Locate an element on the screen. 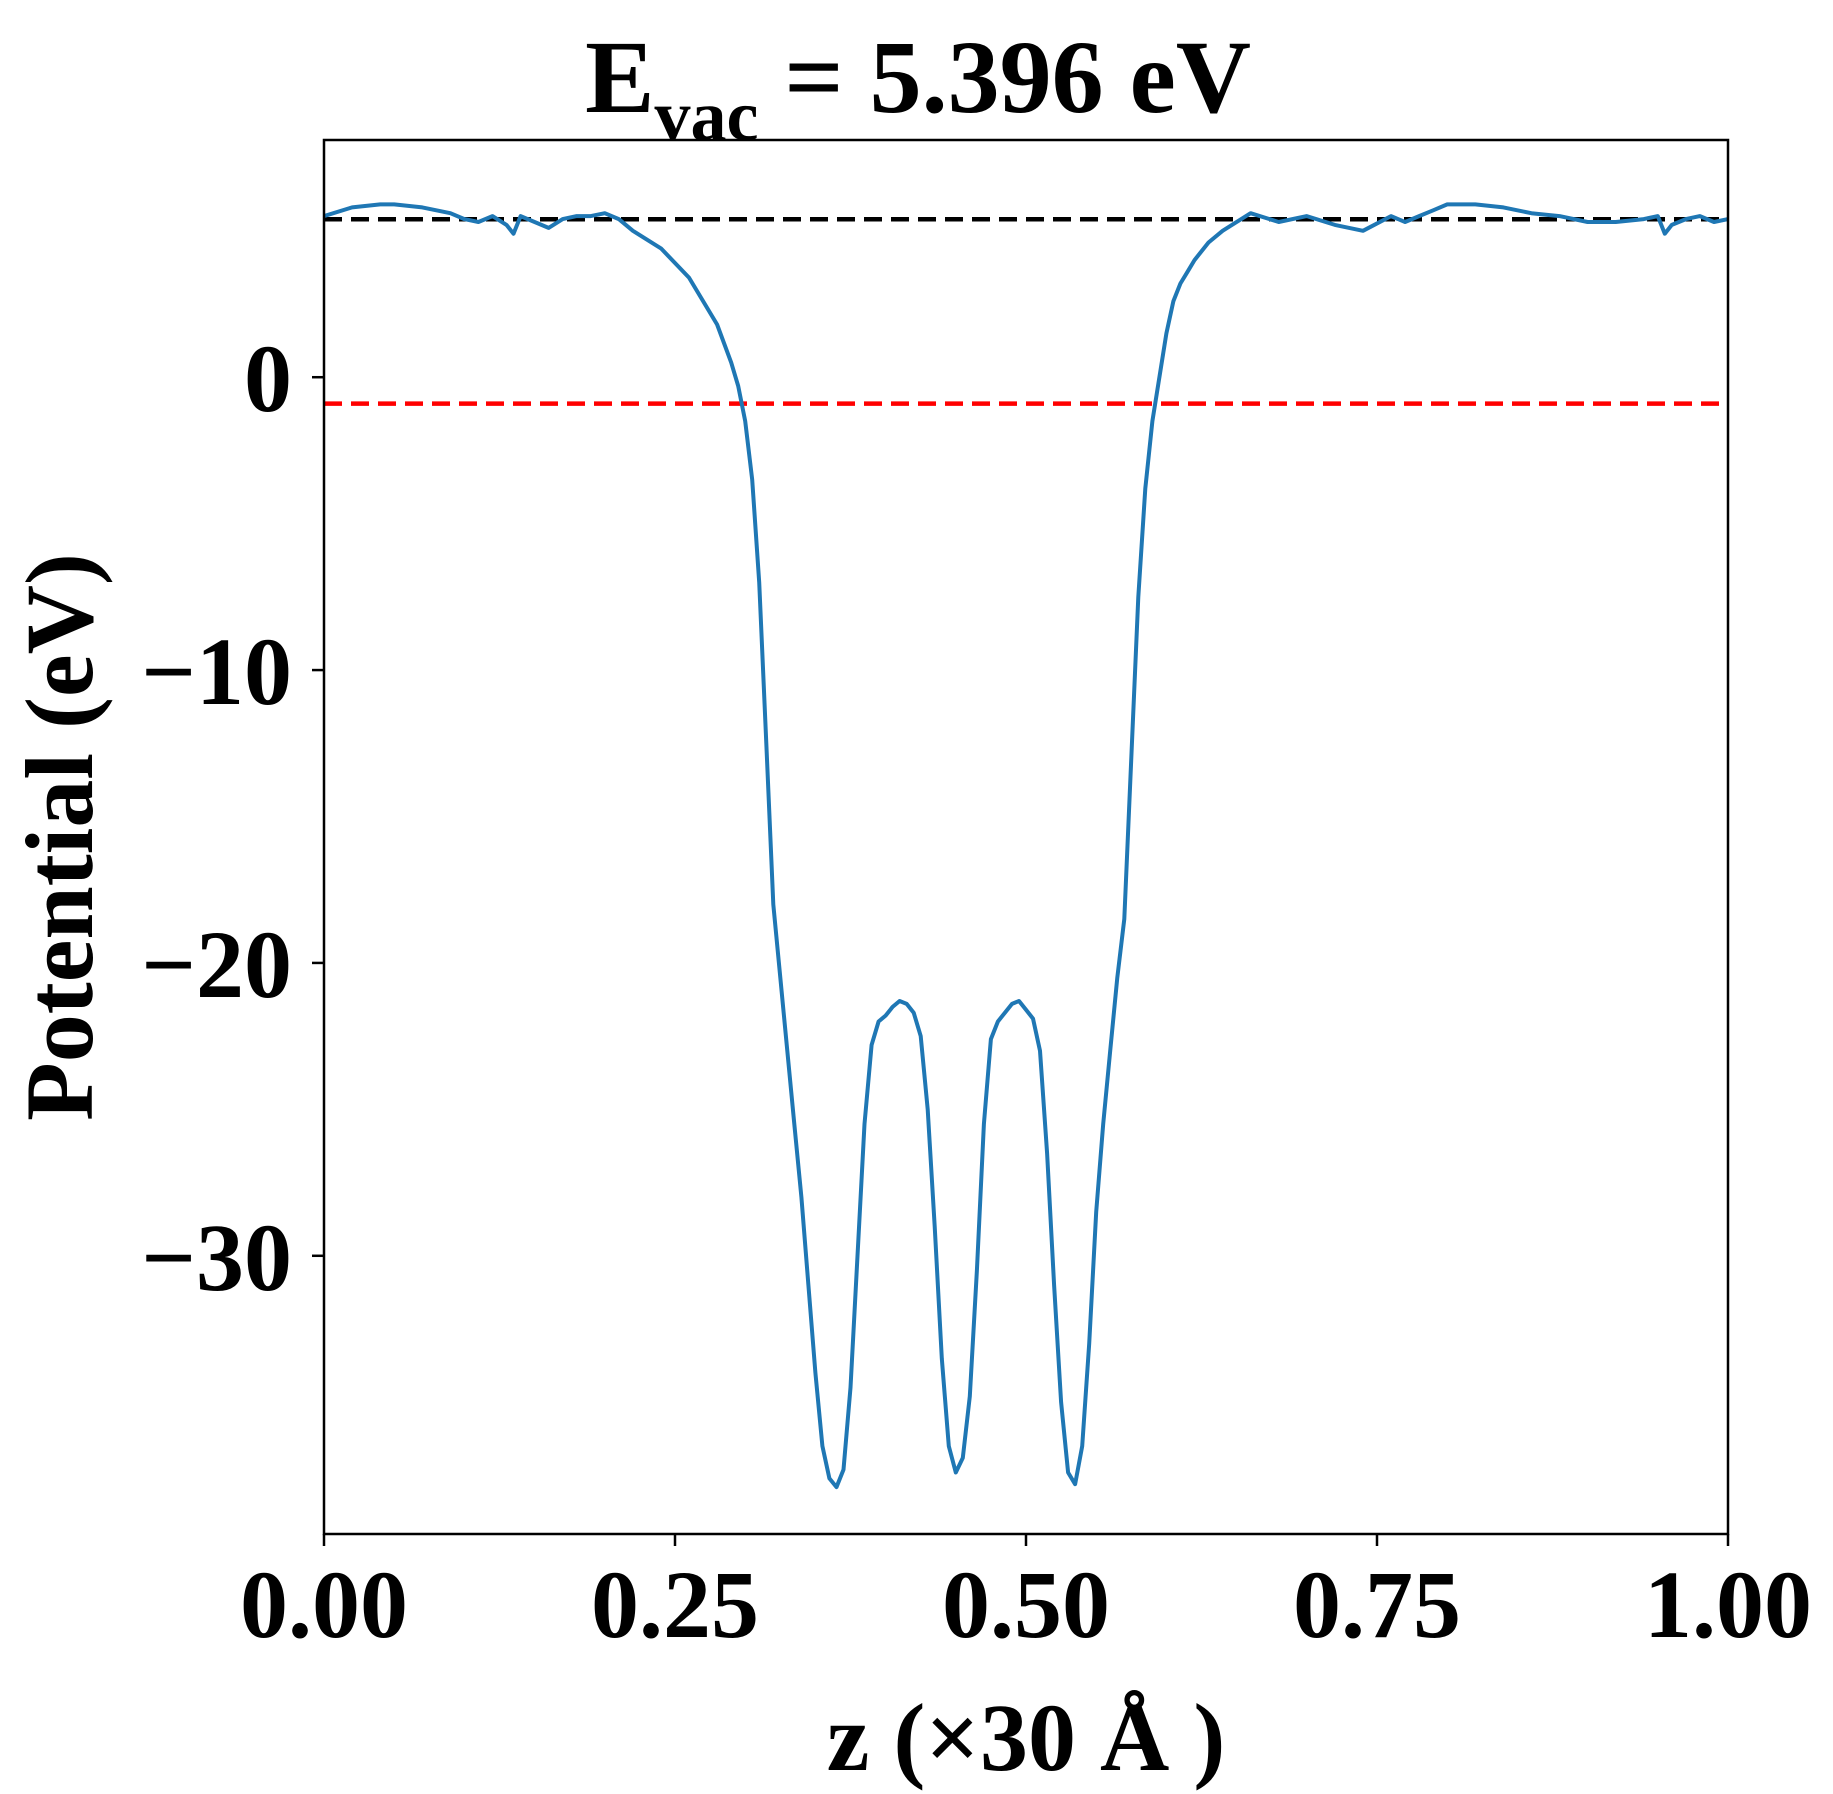 The image size is (1833, 1794). y-tick-label: −10 is located at coordinates (216, 671).